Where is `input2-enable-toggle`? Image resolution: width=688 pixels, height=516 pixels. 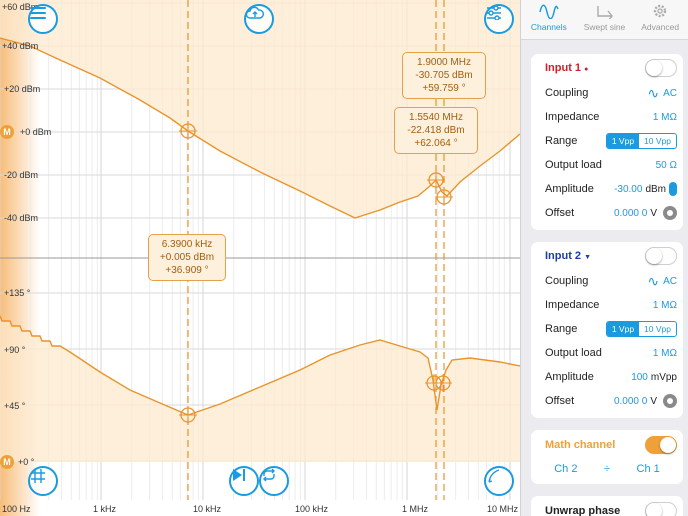
input2-enable-toggle is located at coordinates (661, 256).